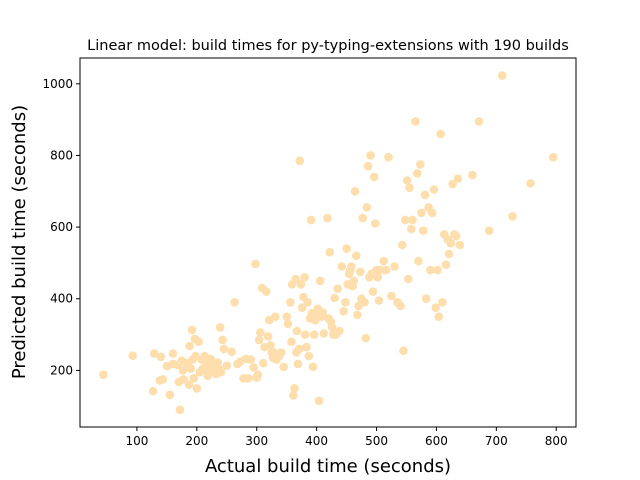 Image resolution: width=640 pixels, height=480 pixels. Describe the element at coordinates (556, 441) in the screenshot. I see `x-tick-label: 800` at that location.